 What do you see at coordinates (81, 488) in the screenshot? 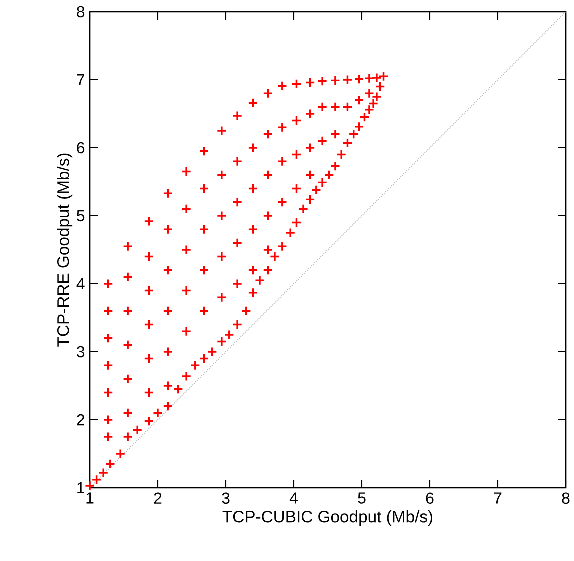
I see `y-tick-label: 1` at bounding box center [81, 488].